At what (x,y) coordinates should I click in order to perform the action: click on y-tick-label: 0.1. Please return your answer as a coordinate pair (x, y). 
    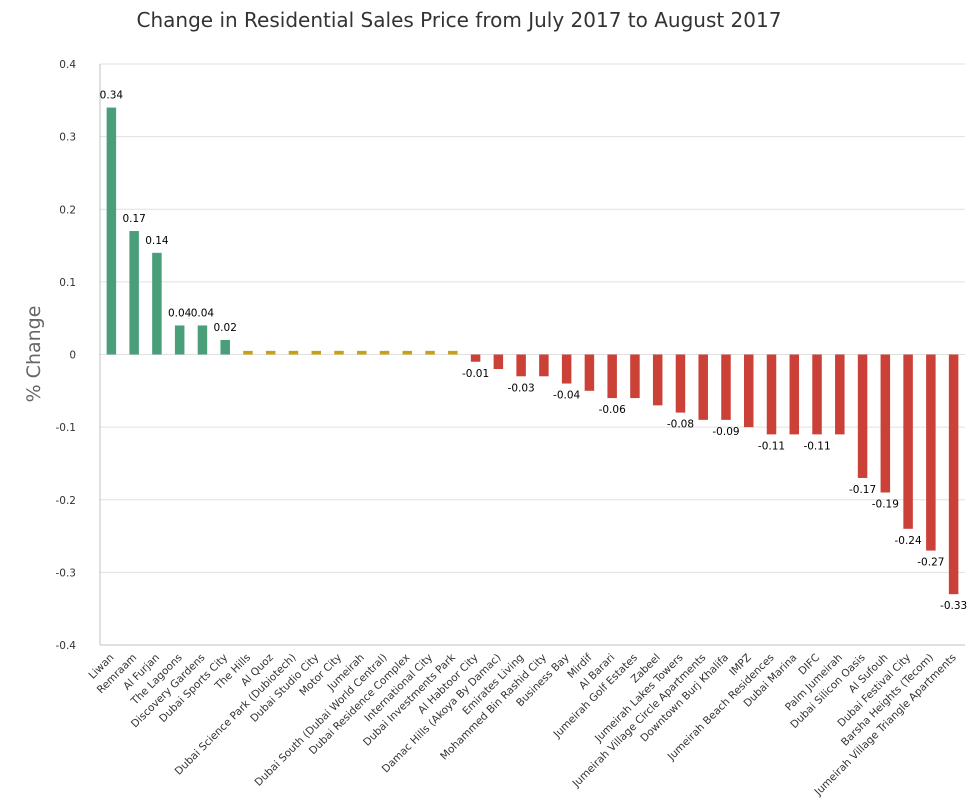
    Looking at the image, I should click on (67, 283).